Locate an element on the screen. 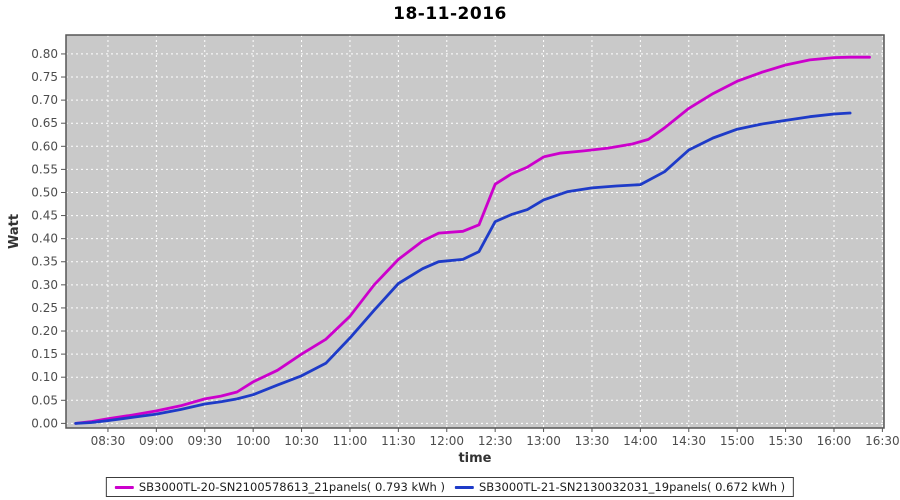  x-tick-label: 16:30 is located at coordinates (882, 441).